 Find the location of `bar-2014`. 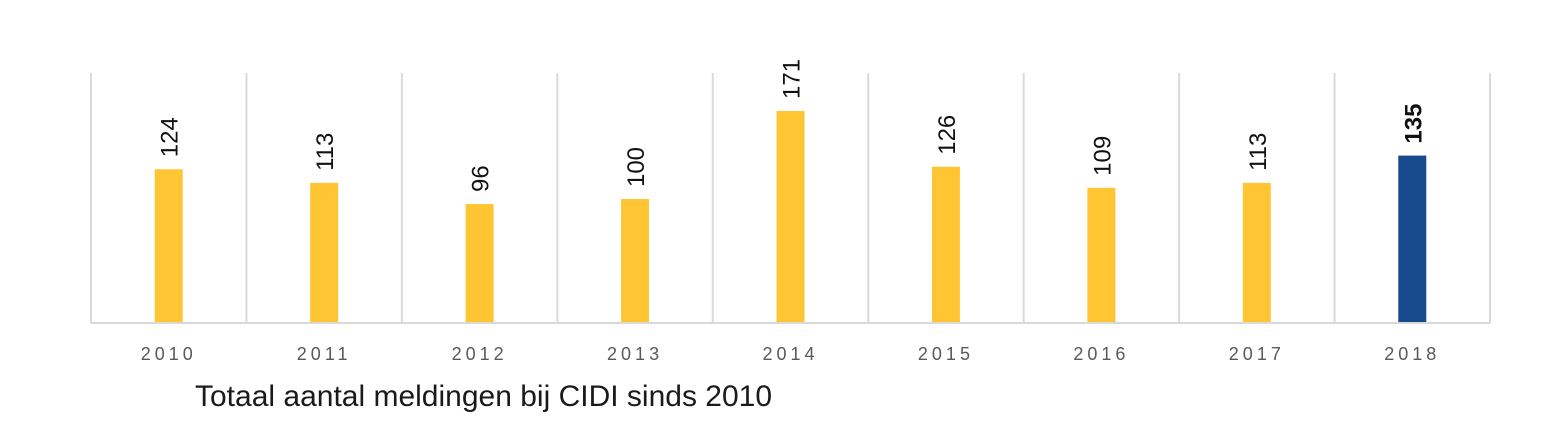

bar-2014 is located at coordinates (790, 217).